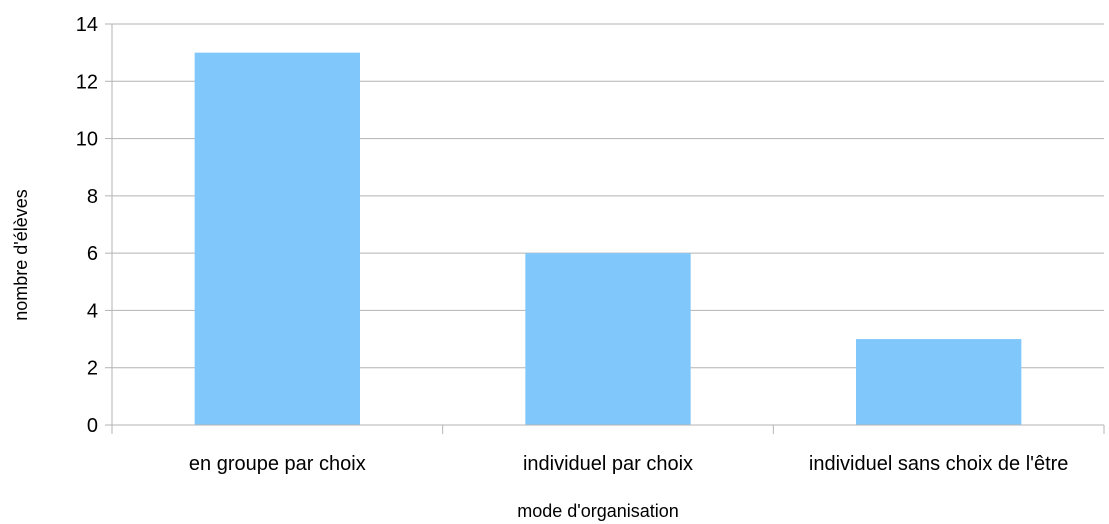  I want to click on y-tick-label: 2, so click(92, 369).